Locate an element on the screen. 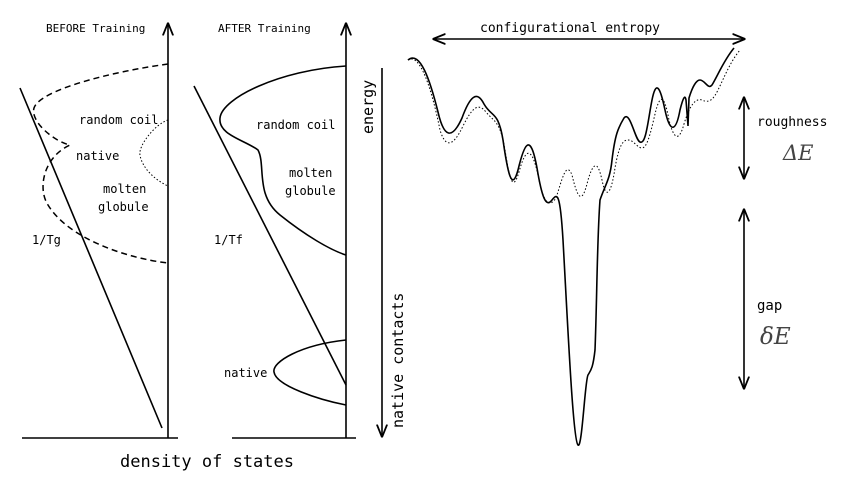  density-of-states-label: density of states is located at coordinates (207, 462).